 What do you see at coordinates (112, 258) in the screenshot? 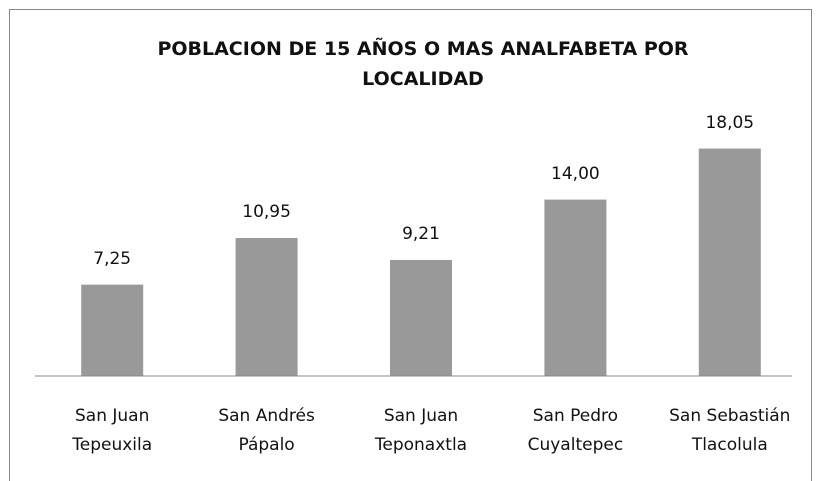
I see `value-label: 7,25` at bounding box center [112, 258].